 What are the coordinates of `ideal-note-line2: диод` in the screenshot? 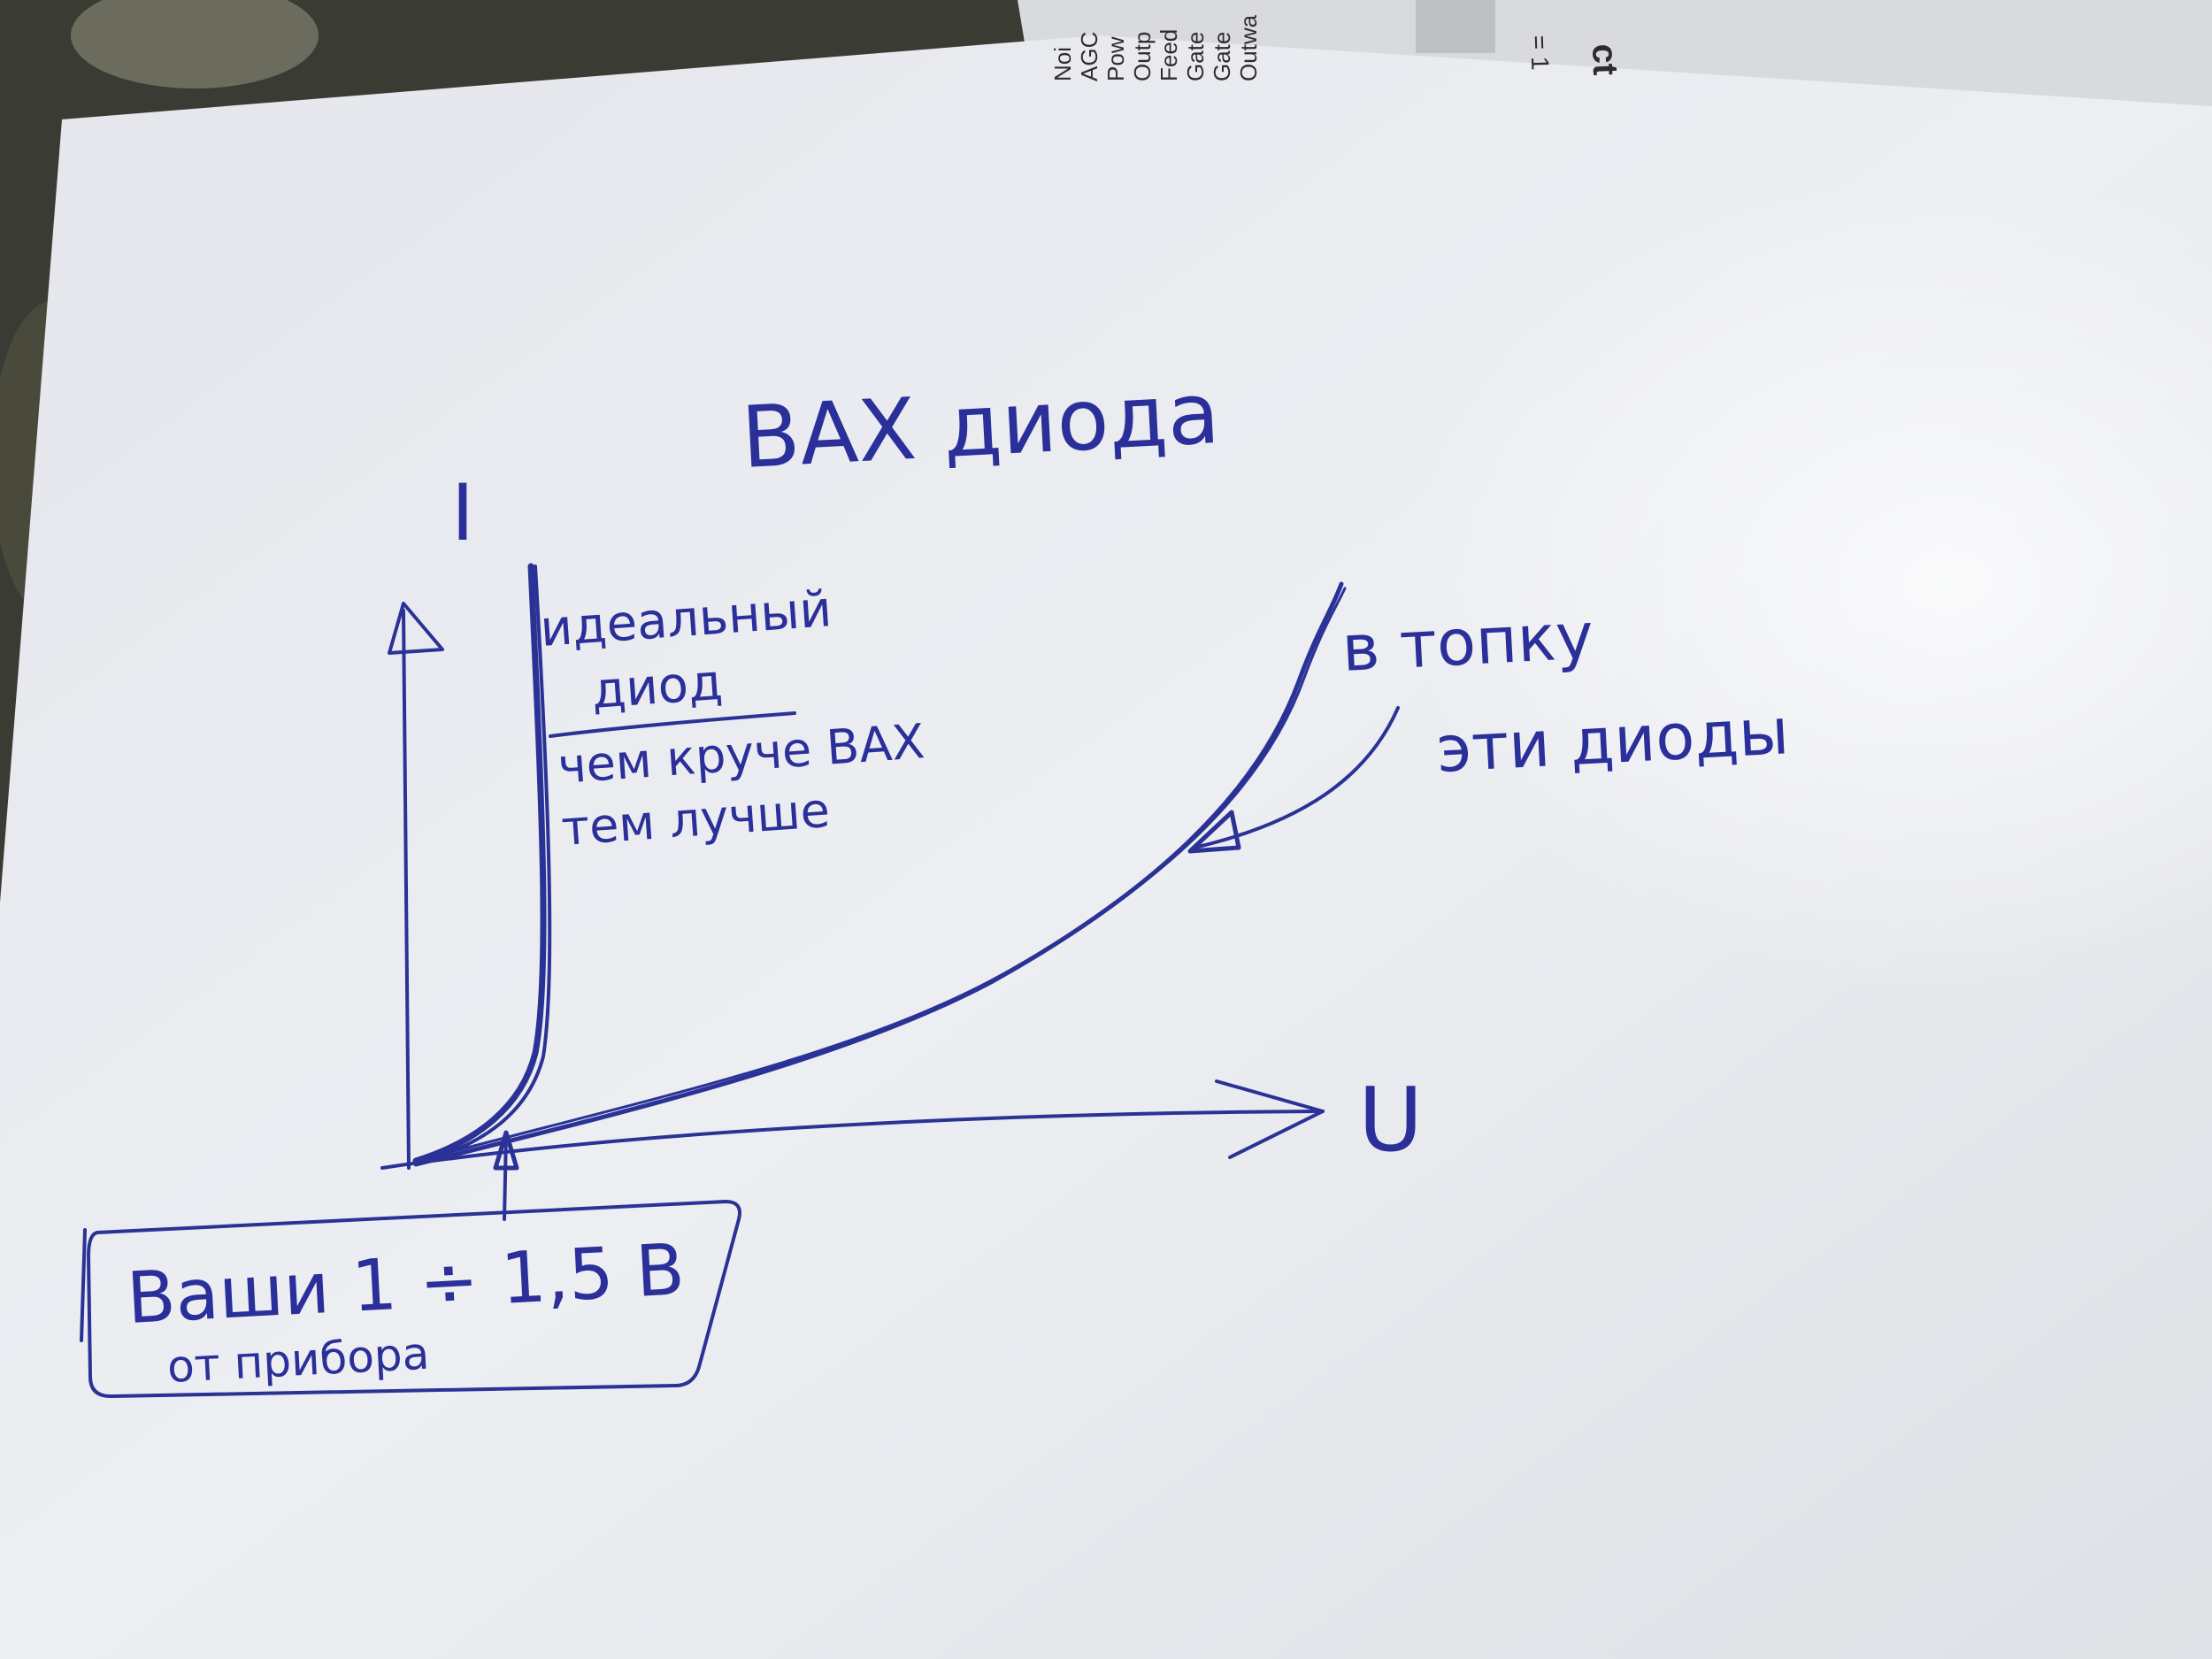 It's located at (657, 687).